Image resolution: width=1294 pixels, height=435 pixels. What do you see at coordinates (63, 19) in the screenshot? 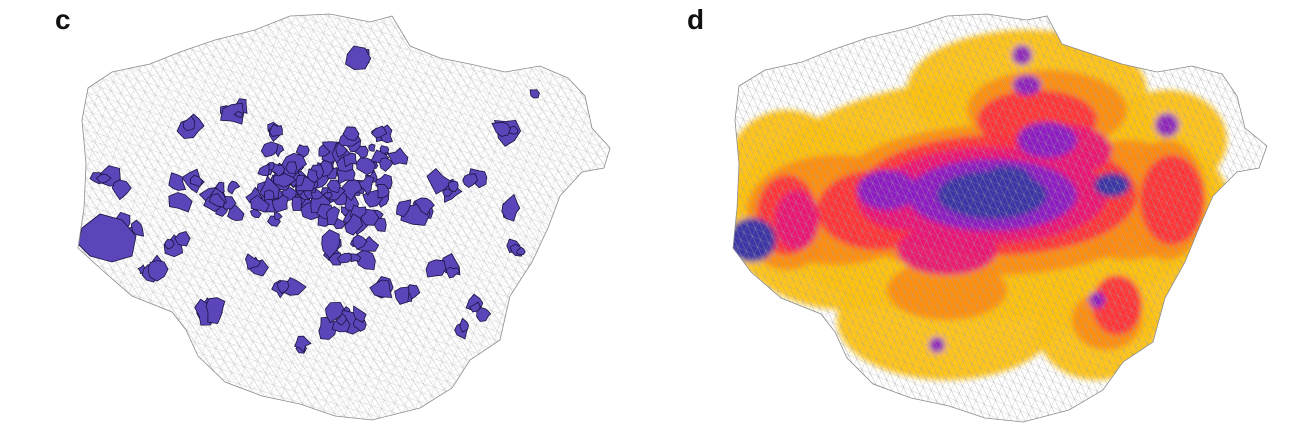
I see `panel-label-c: c` at bounding box center [63, 19].